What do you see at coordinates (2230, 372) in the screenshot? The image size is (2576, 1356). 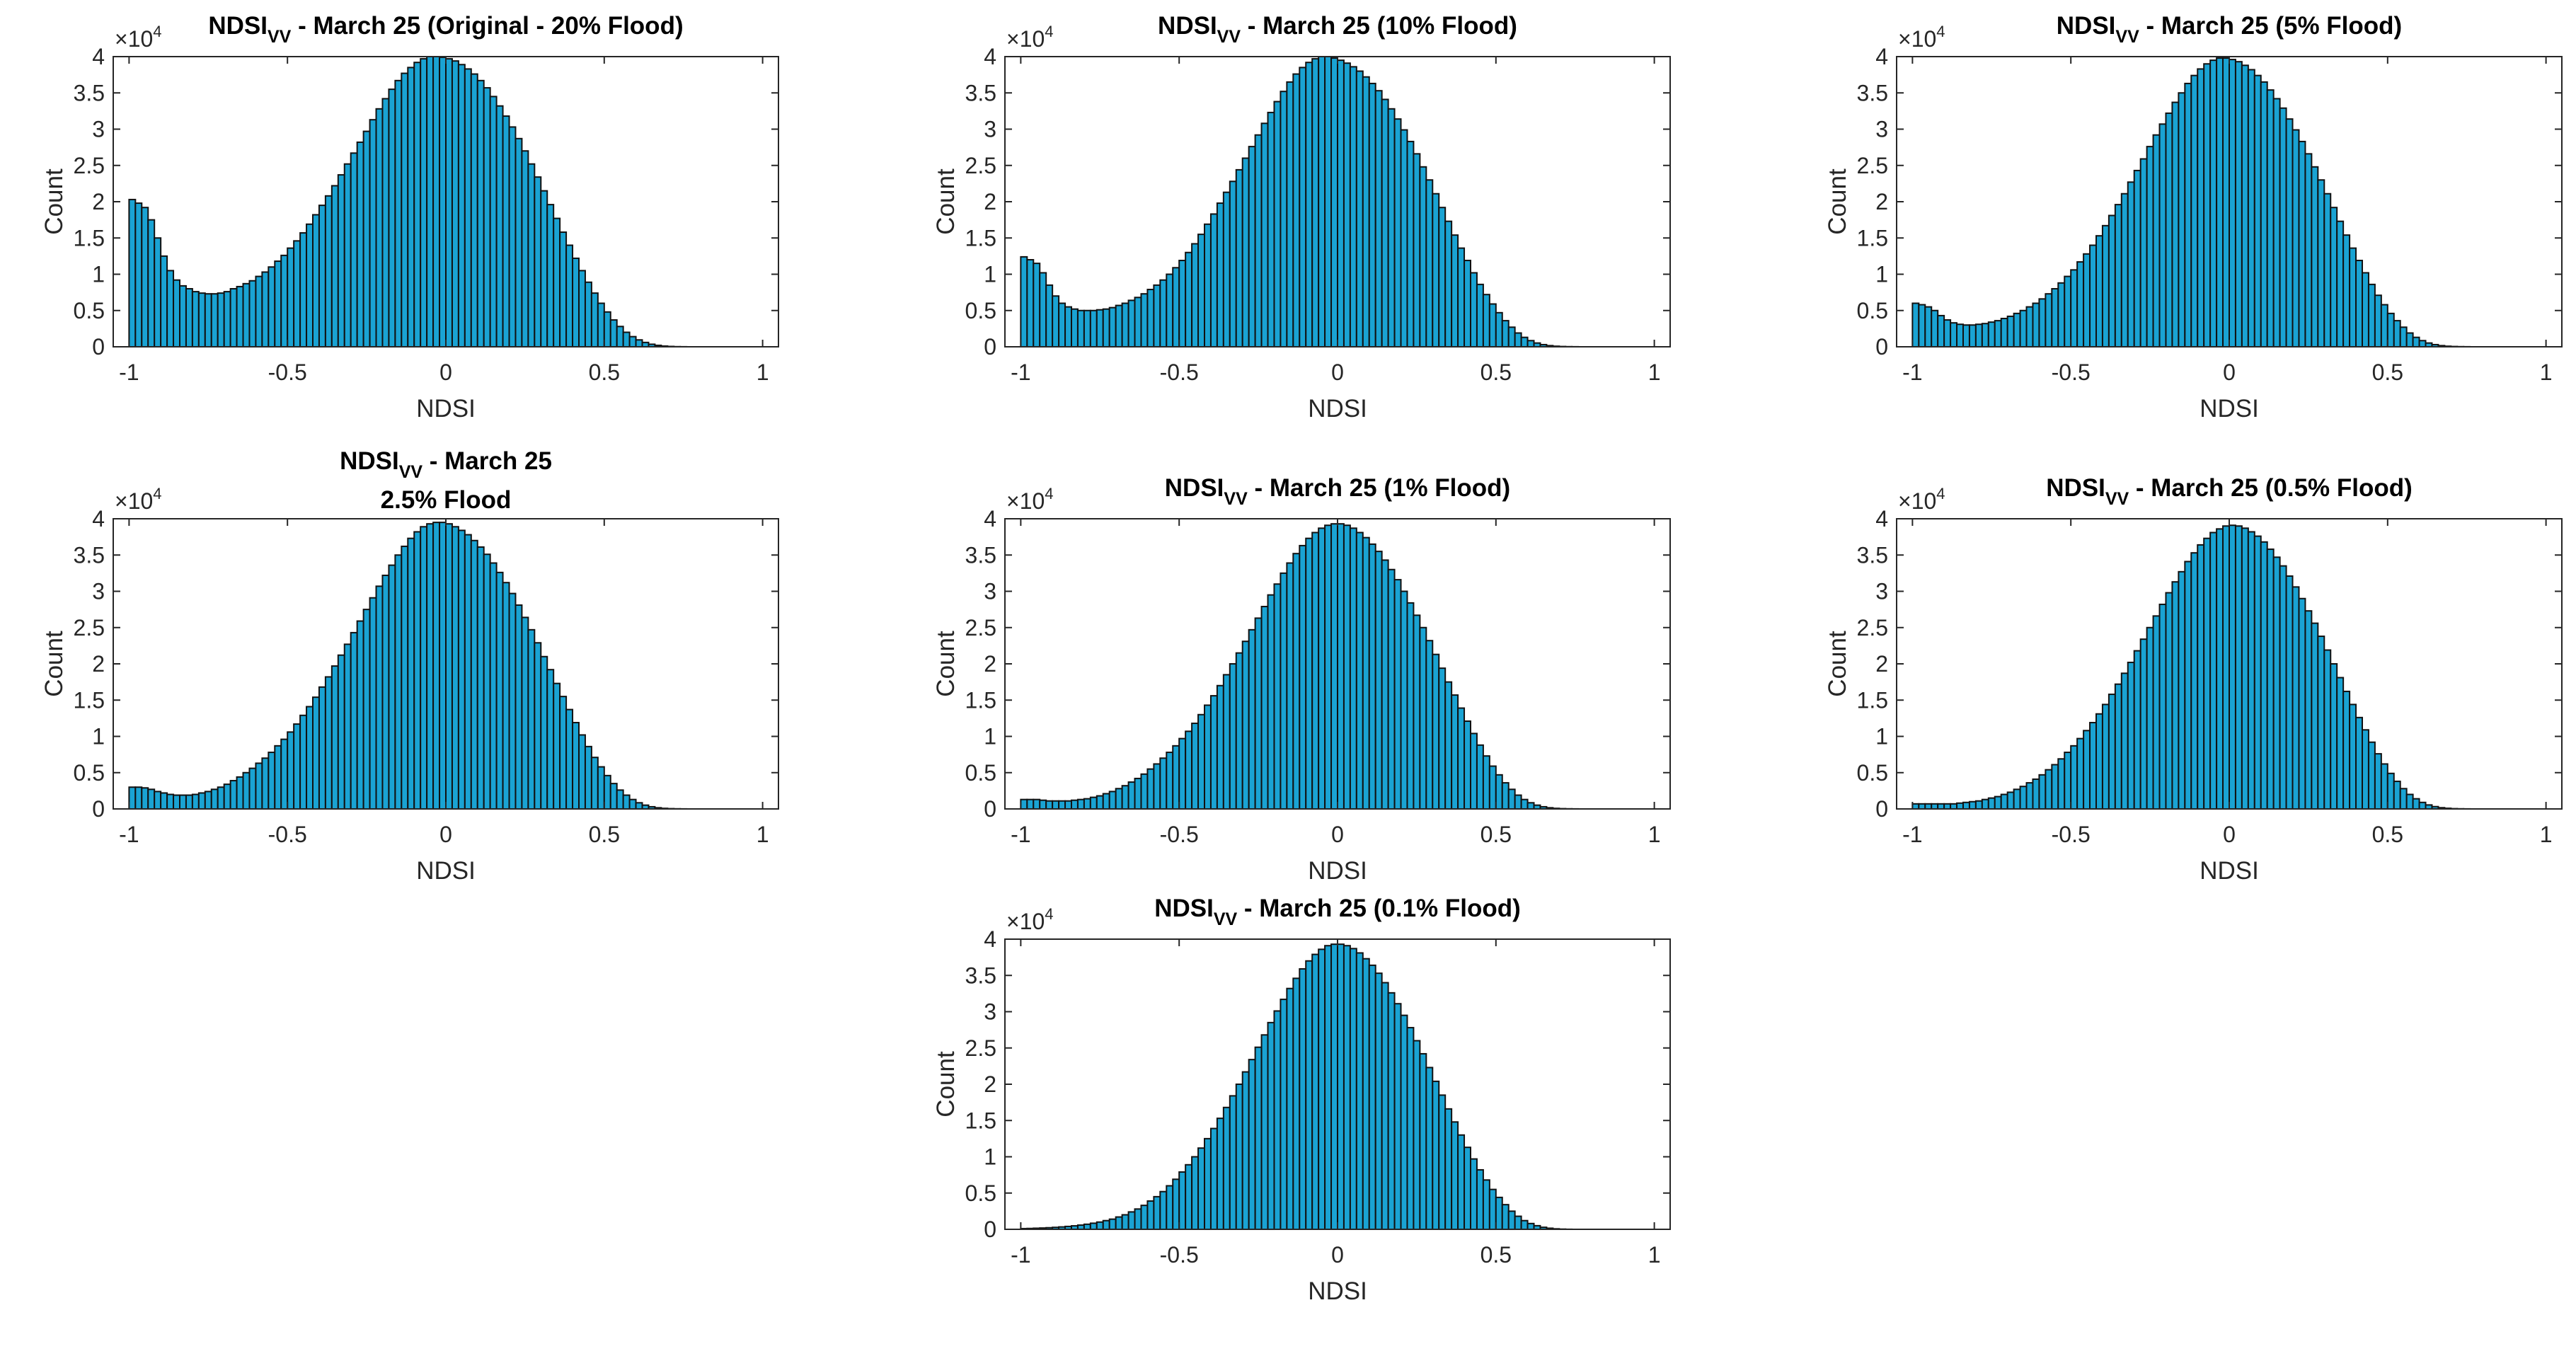 I see `x-tick-label: 0` at bounding box center [2230, 372].